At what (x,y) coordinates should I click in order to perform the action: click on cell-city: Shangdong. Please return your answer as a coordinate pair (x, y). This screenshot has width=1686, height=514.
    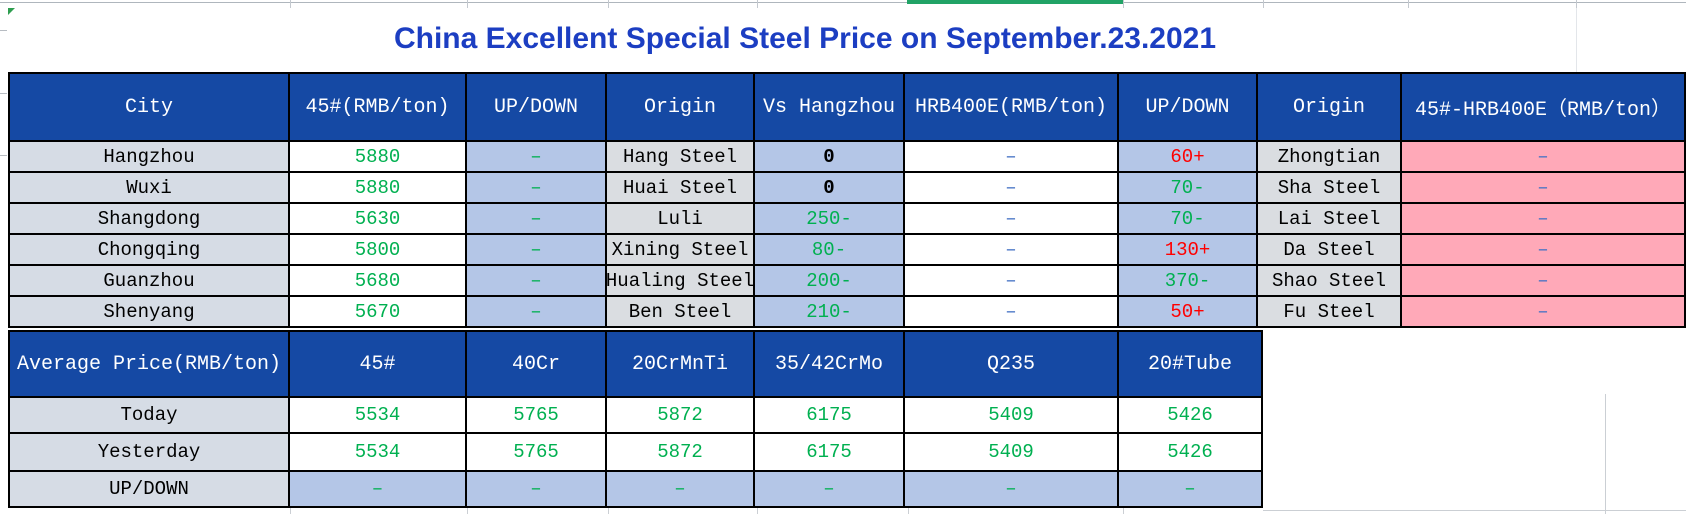
    Looking at the image, I should click on (149, 218).